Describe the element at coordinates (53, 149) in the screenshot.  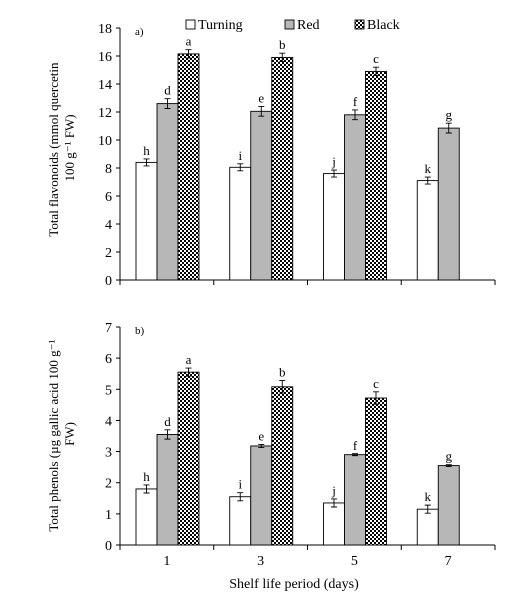
I see `panel-a-ylabel-line-1: Total flavonoids (mmol quercetin` at that location.